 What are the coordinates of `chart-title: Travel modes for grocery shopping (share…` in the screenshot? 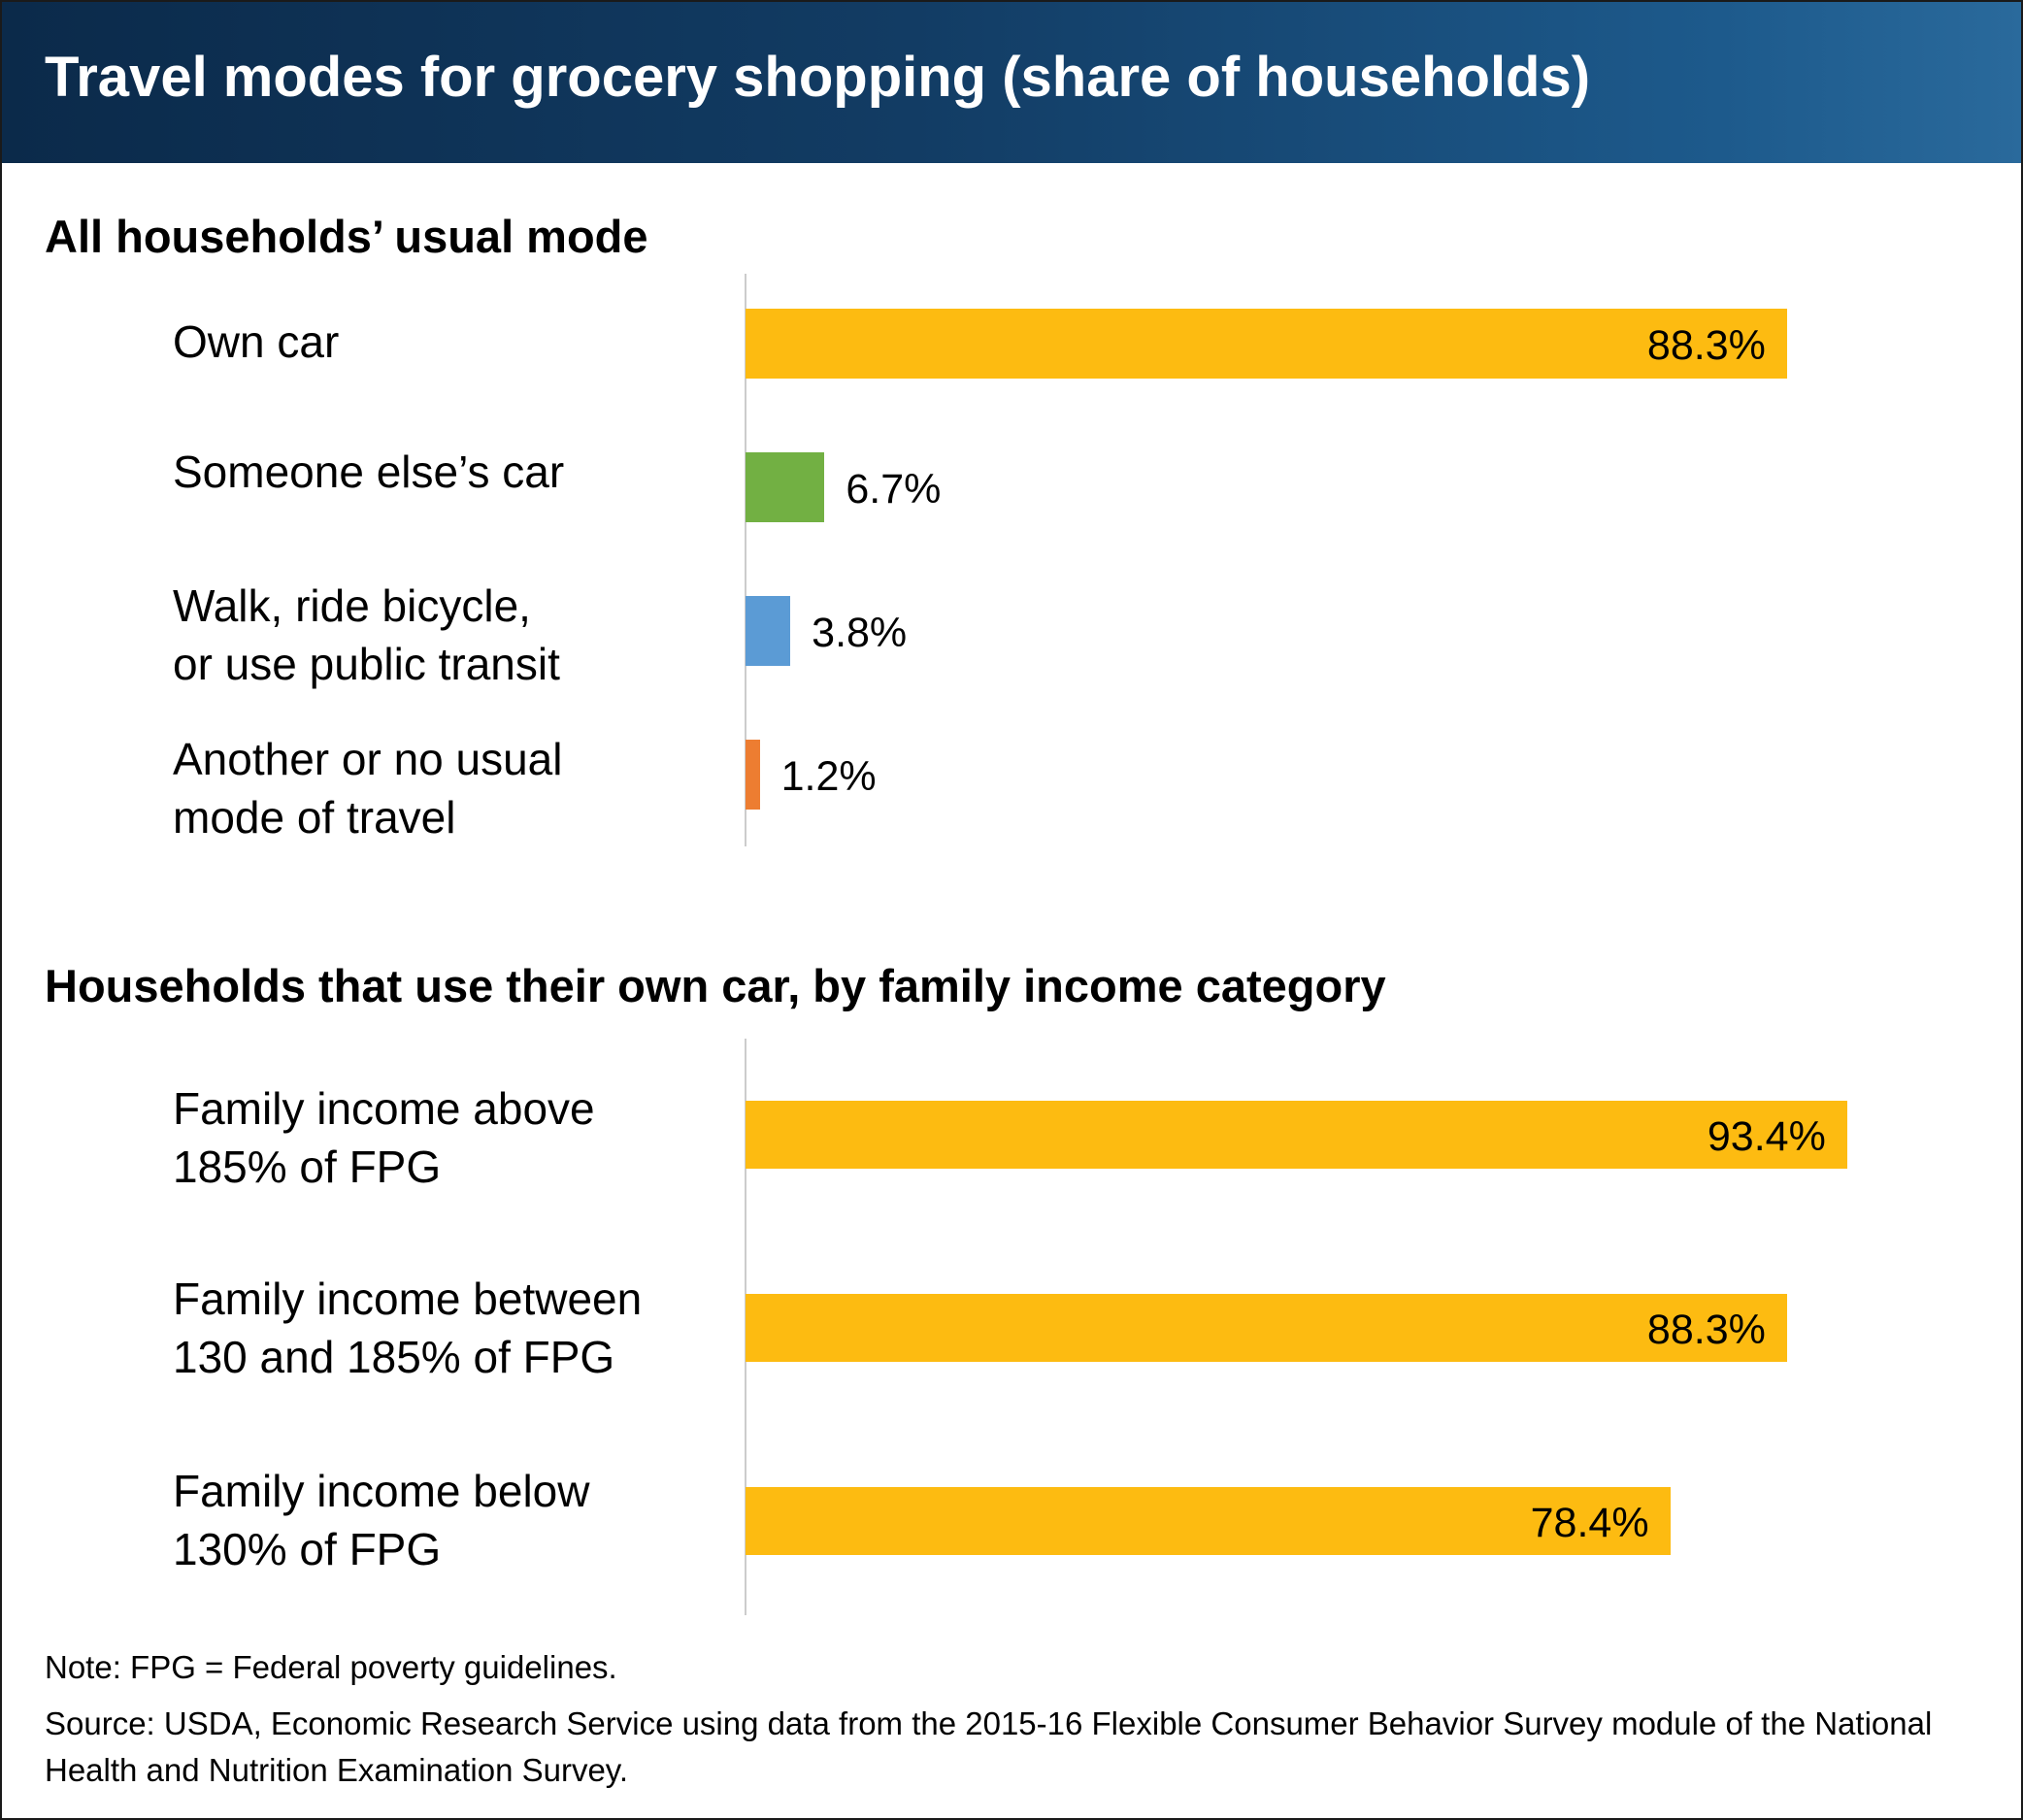 It's located at (818, 77).